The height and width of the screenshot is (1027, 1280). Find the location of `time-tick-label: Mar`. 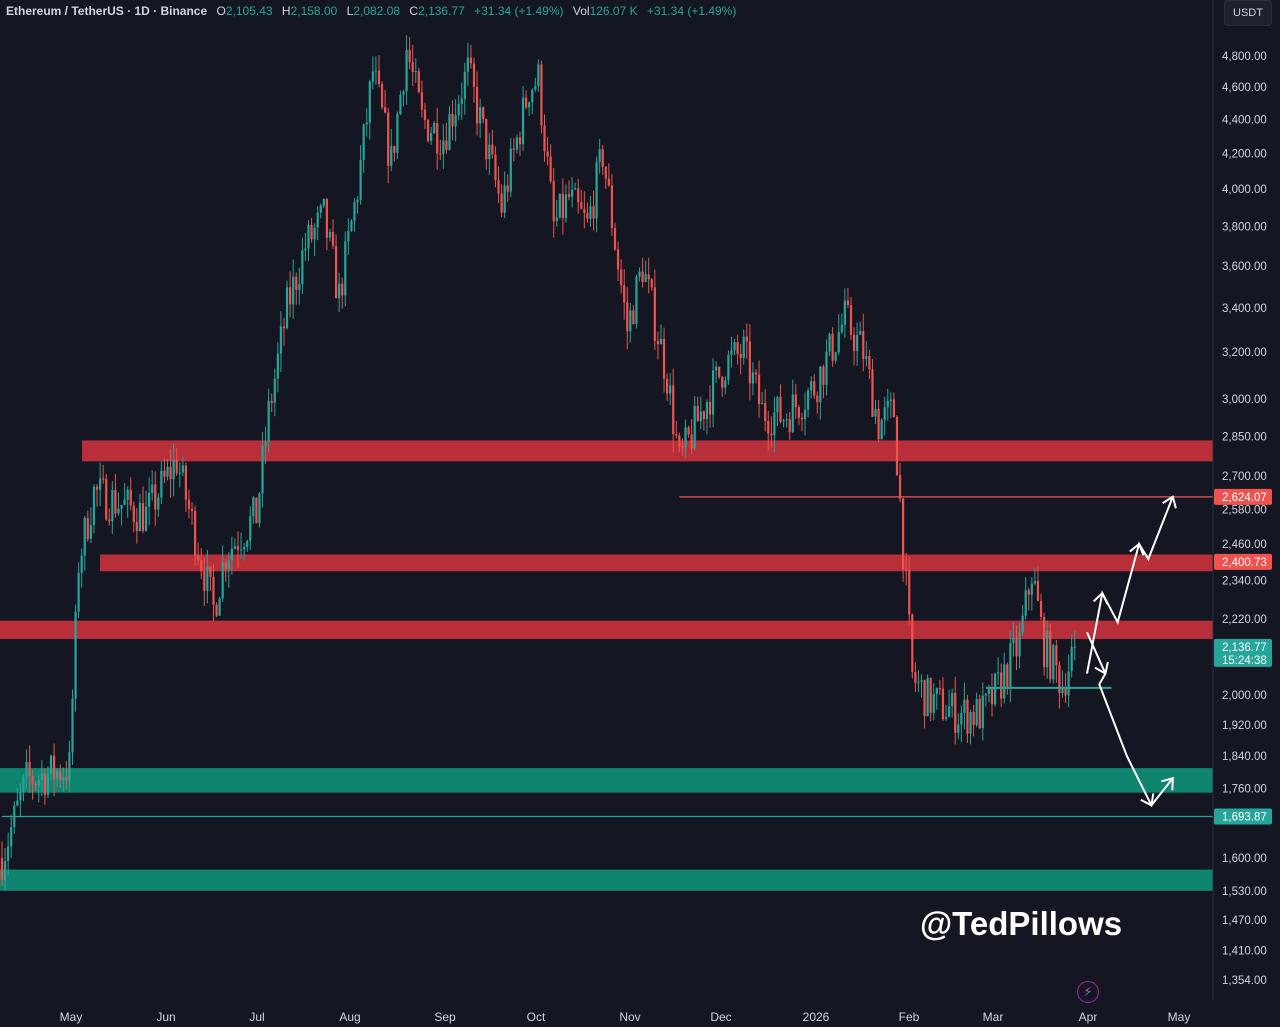

time-tick-label: Mar is located at coordinates (993, 1017).